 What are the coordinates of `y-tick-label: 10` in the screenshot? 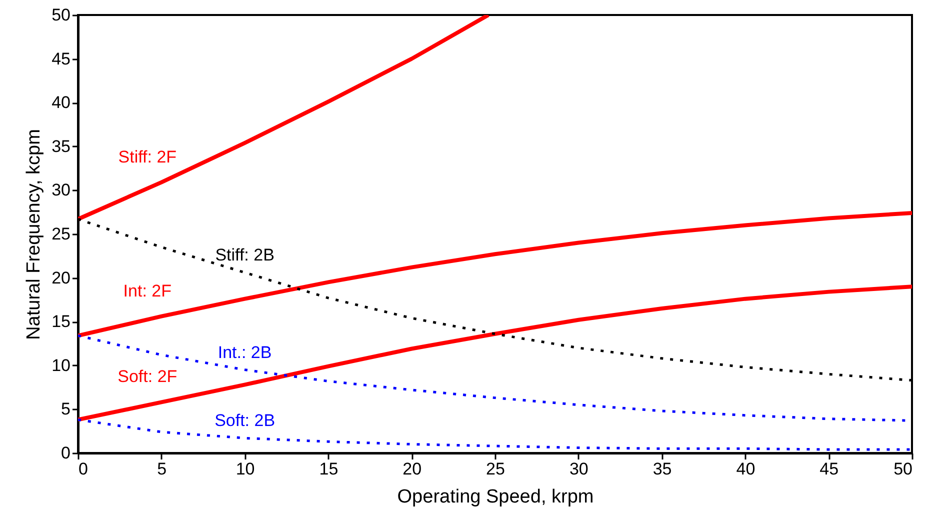 It's located at (61, 365).